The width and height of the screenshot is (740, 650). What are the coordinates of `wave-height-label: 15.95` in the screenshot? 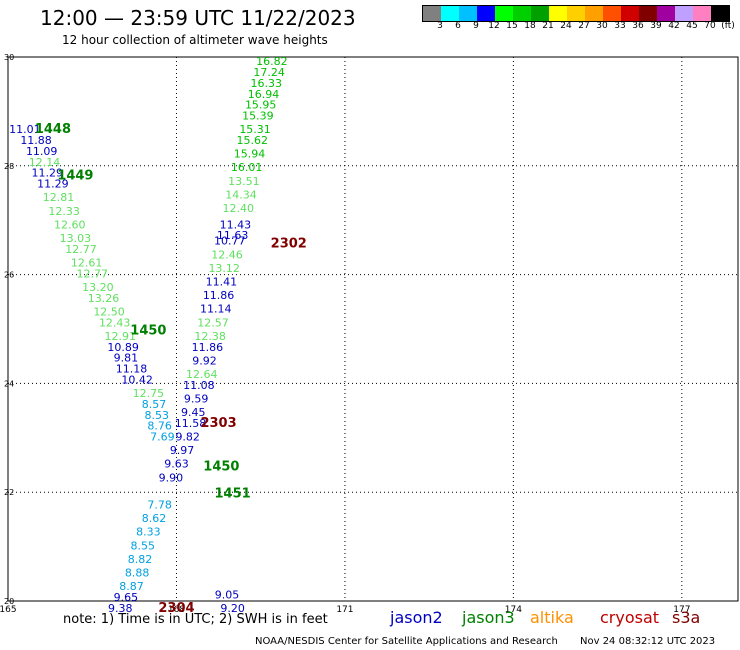 It's located at (261, 105).